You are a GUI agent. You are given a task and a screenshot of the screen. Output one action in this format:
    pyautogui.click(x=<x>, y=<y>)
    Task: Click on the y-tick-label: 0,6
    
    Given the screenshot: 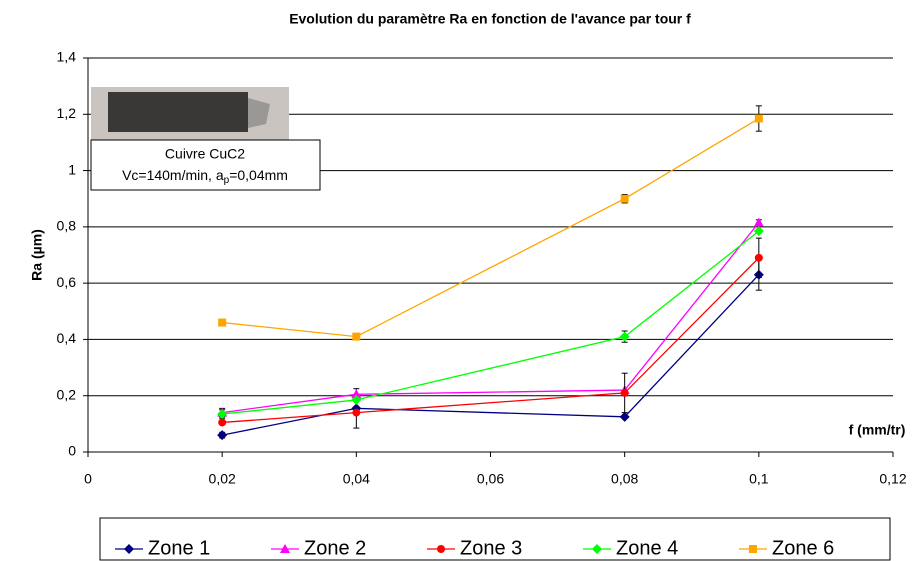 What is the action you would take?
    pyautogui.click(x=67, y=282)
    